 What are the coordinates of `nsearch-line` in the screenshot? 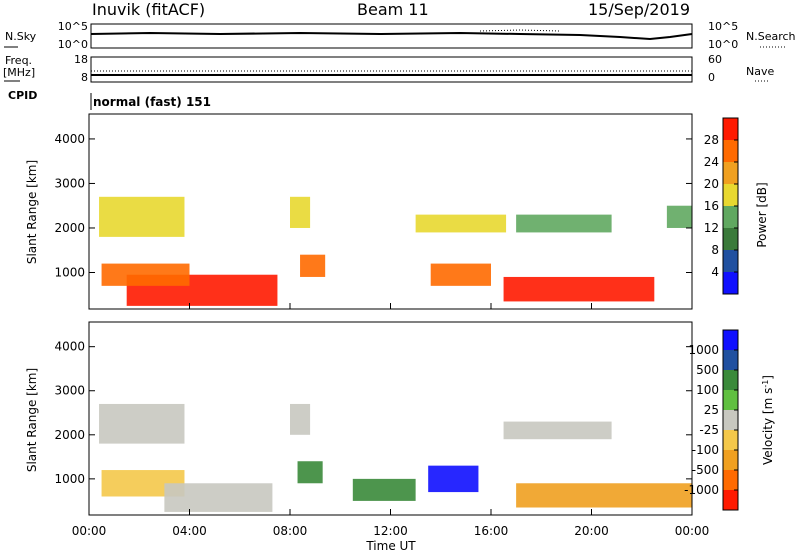 It's located at (520, 30).